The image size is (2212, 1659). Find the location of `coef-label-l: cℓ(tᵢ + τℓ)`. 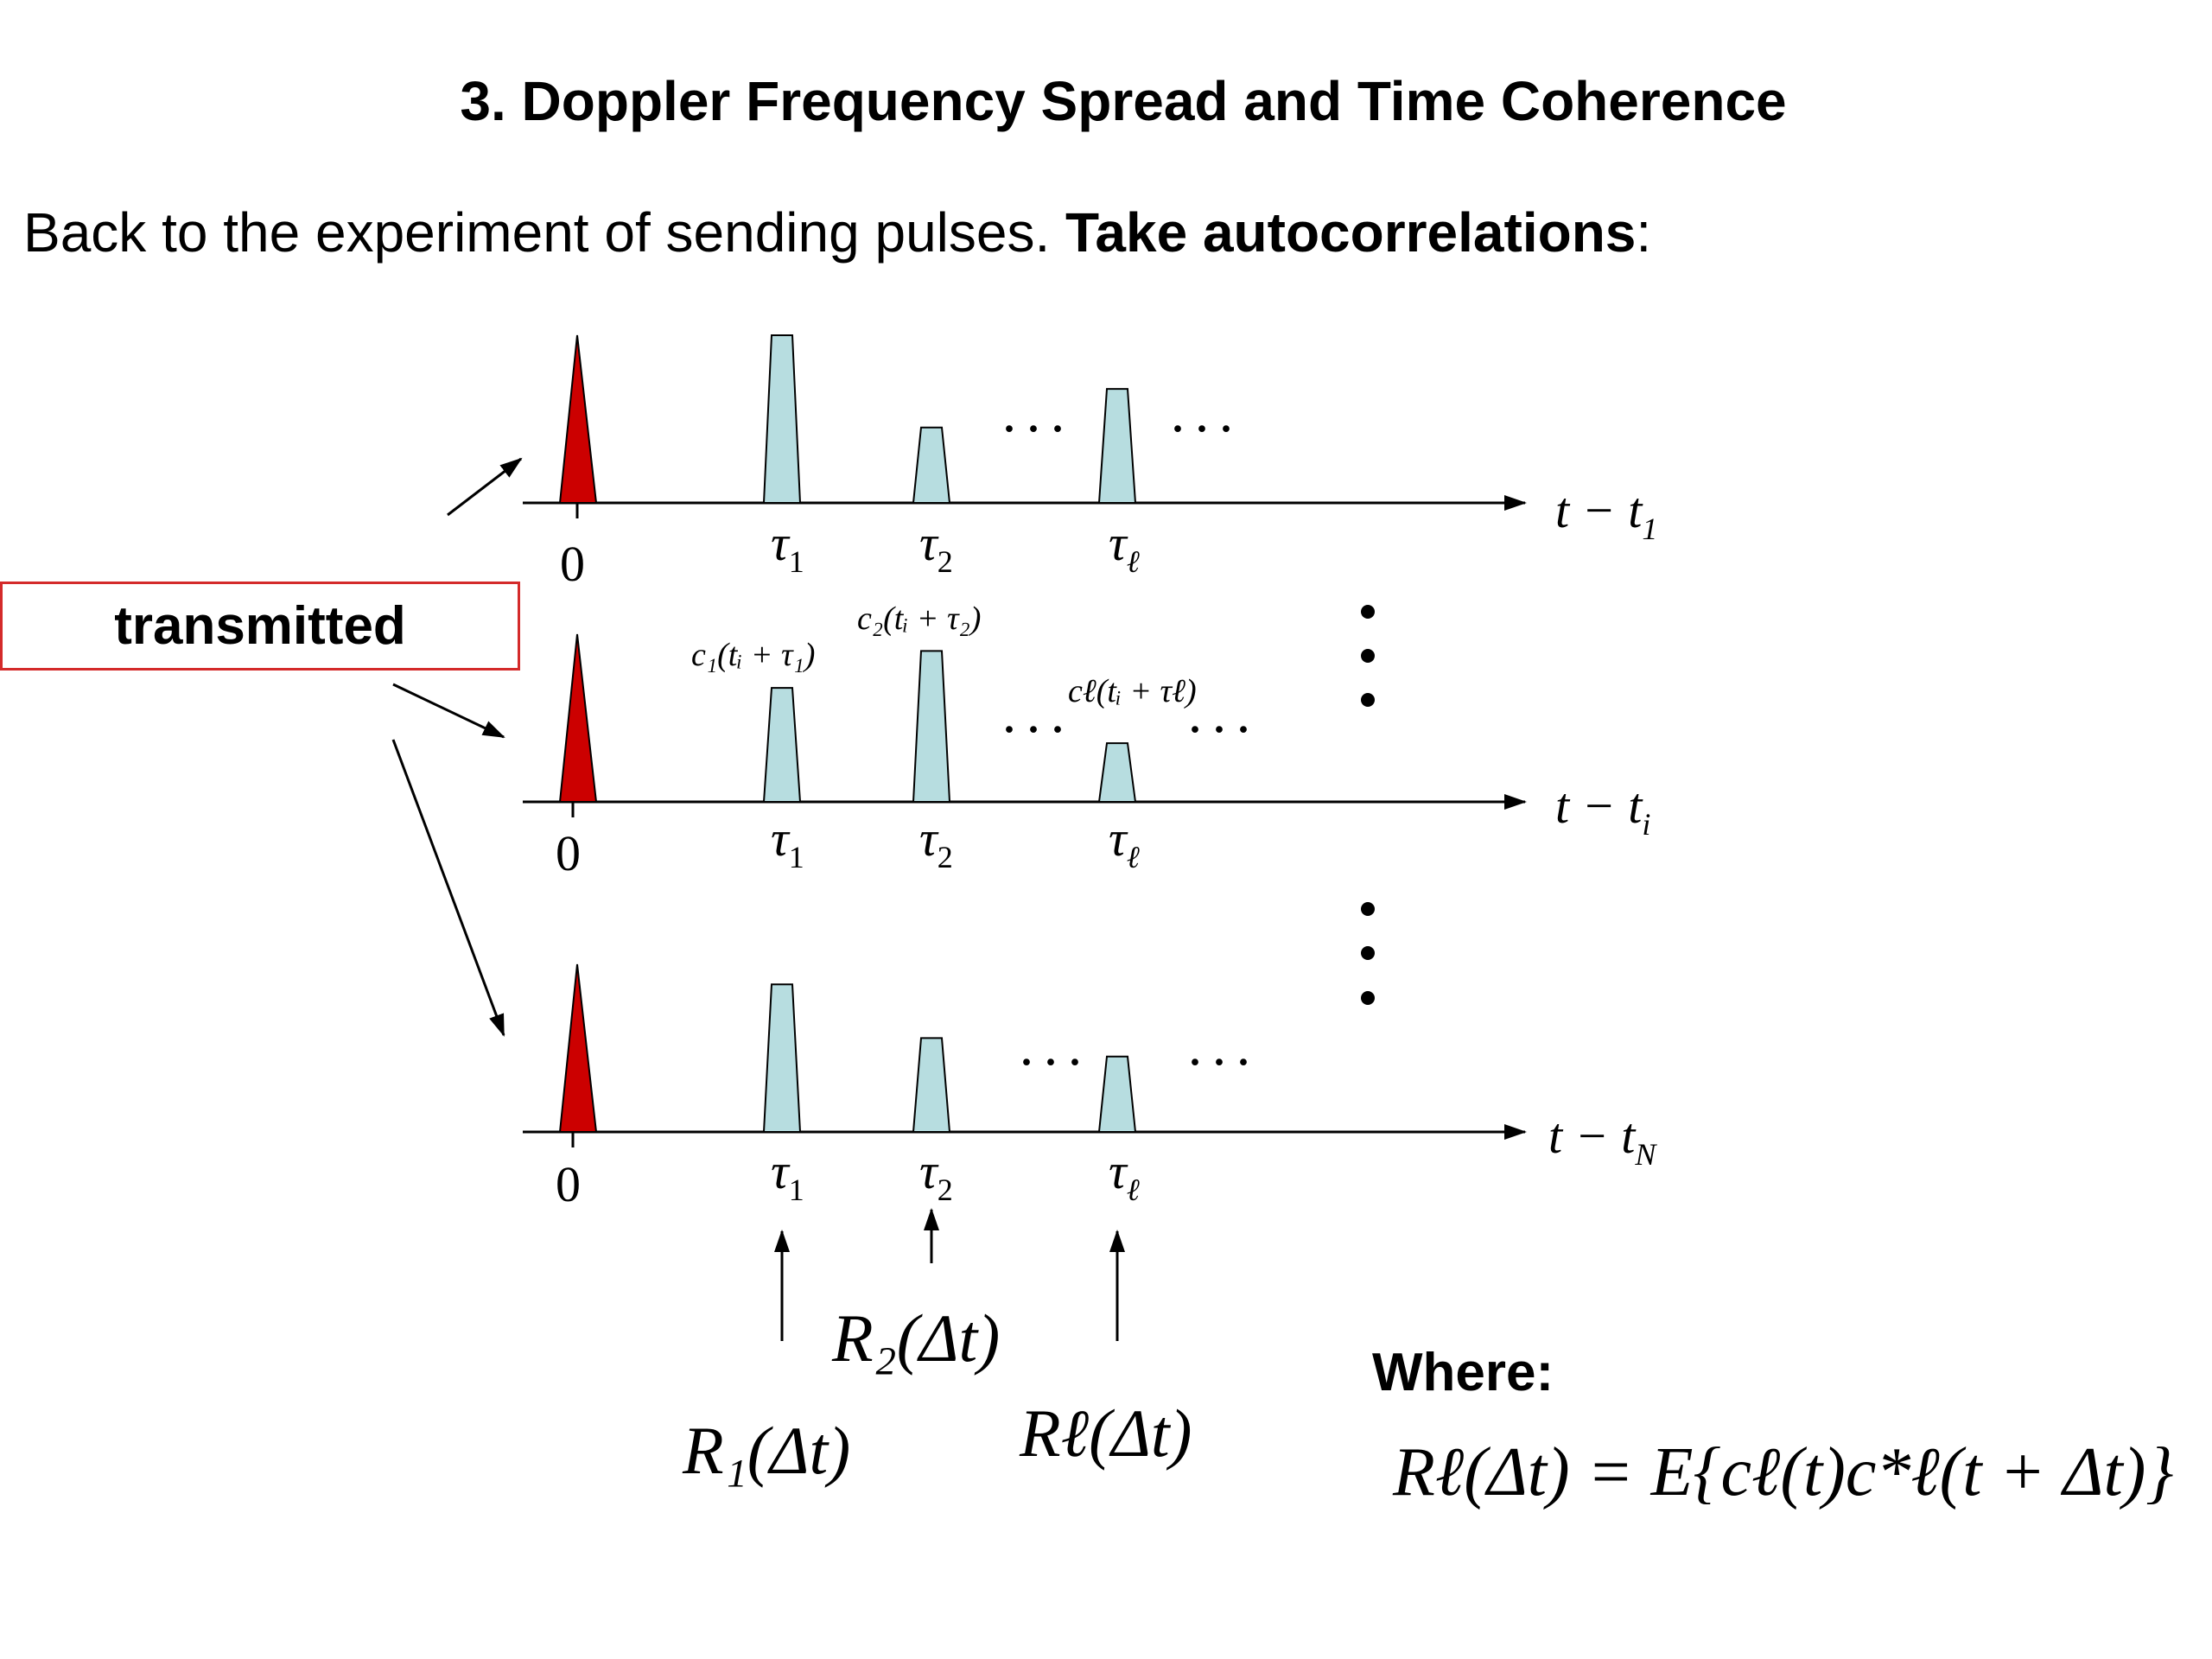

coef-label-l: cℓ(tᵢ + τℓ) is located at coordinates (1132, 691).